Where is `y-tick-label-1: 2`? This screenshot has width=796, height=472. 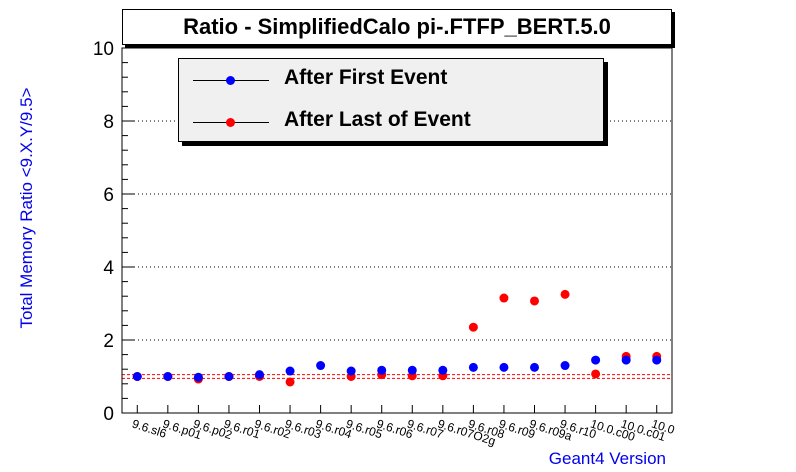 y-tick-label-1: 2 is located at coordinates (108, 341).